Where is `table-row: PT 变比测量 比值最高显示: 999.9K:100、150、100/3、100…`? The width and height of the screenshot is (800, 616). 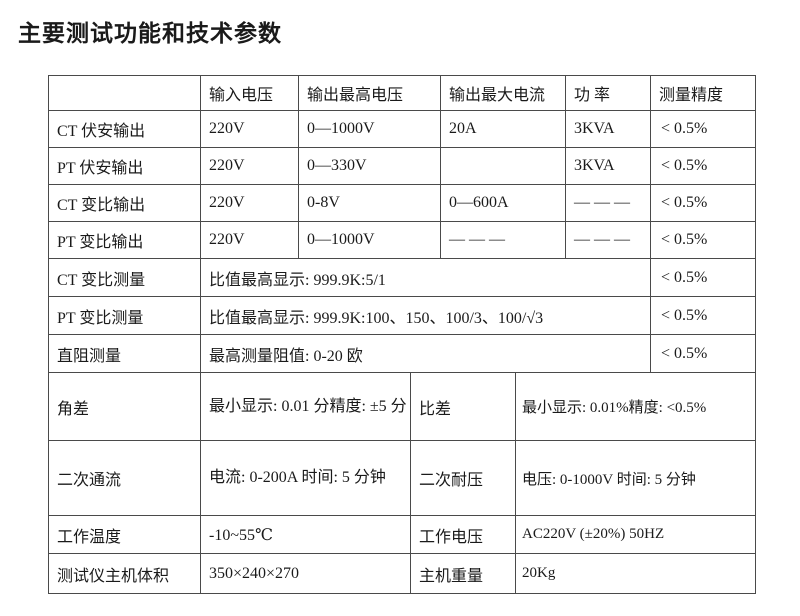 table-row: PT 变比测量 比值最高显示: 999.9K:100、150、100/3、100… is located at coordinates (402, 315).